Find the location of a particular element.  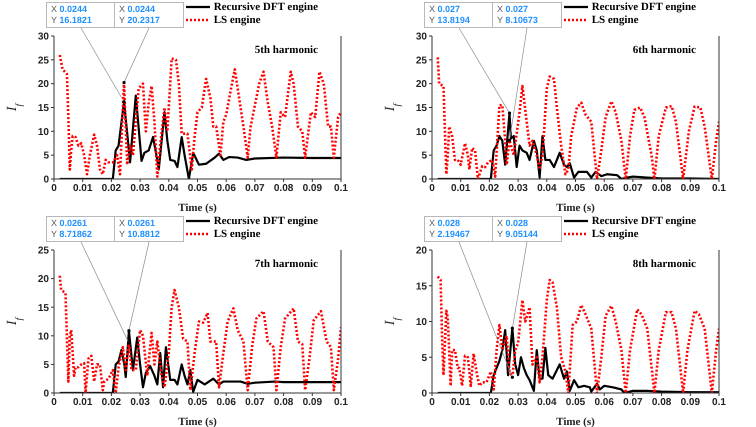

annotation: X 0.0244 Y 16.1821 is located at coordinates (71, 14).